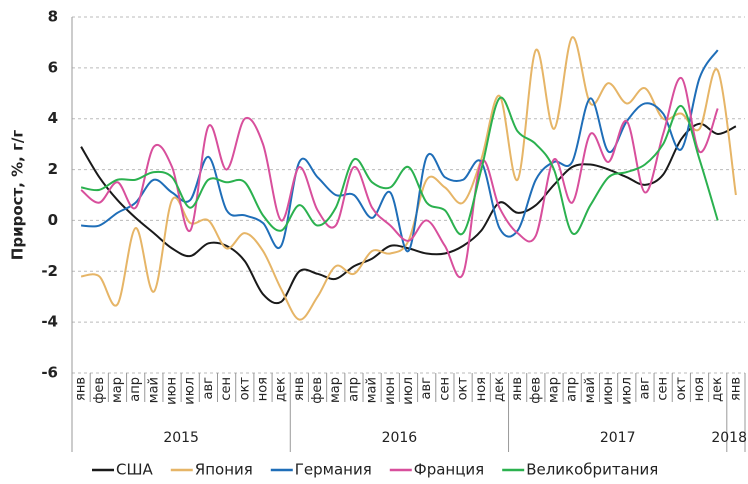  I want to click on y-tick-label: 8, so click(53, 17).